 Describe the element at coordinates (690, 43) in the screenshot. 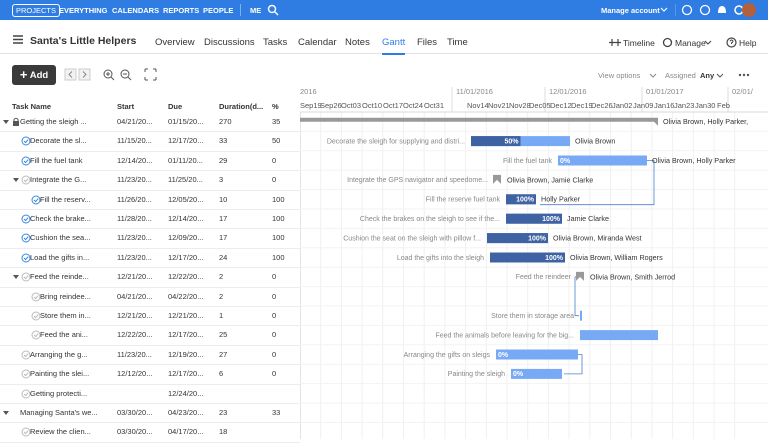

I see `manage-button: Manage` at that location.